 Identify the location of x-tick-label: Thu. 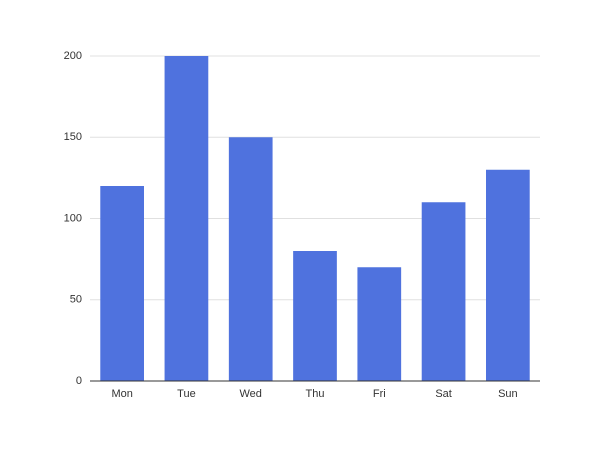
(315, 394).